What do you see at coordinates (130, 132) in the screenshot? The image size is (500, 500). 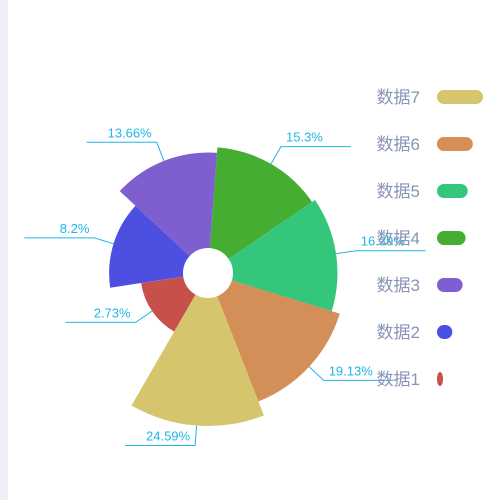 I see `percent-label-3: 13.66%` at bounding box center [130, 132].